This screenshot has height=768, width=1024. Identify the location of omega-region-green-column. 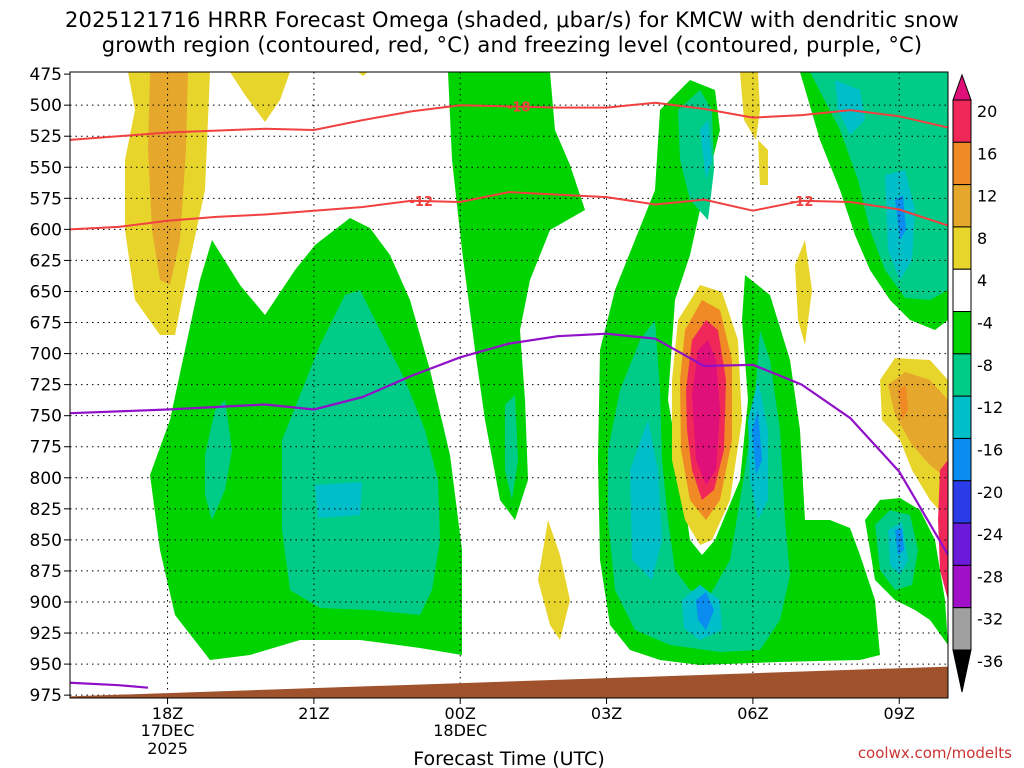
(516, 296).